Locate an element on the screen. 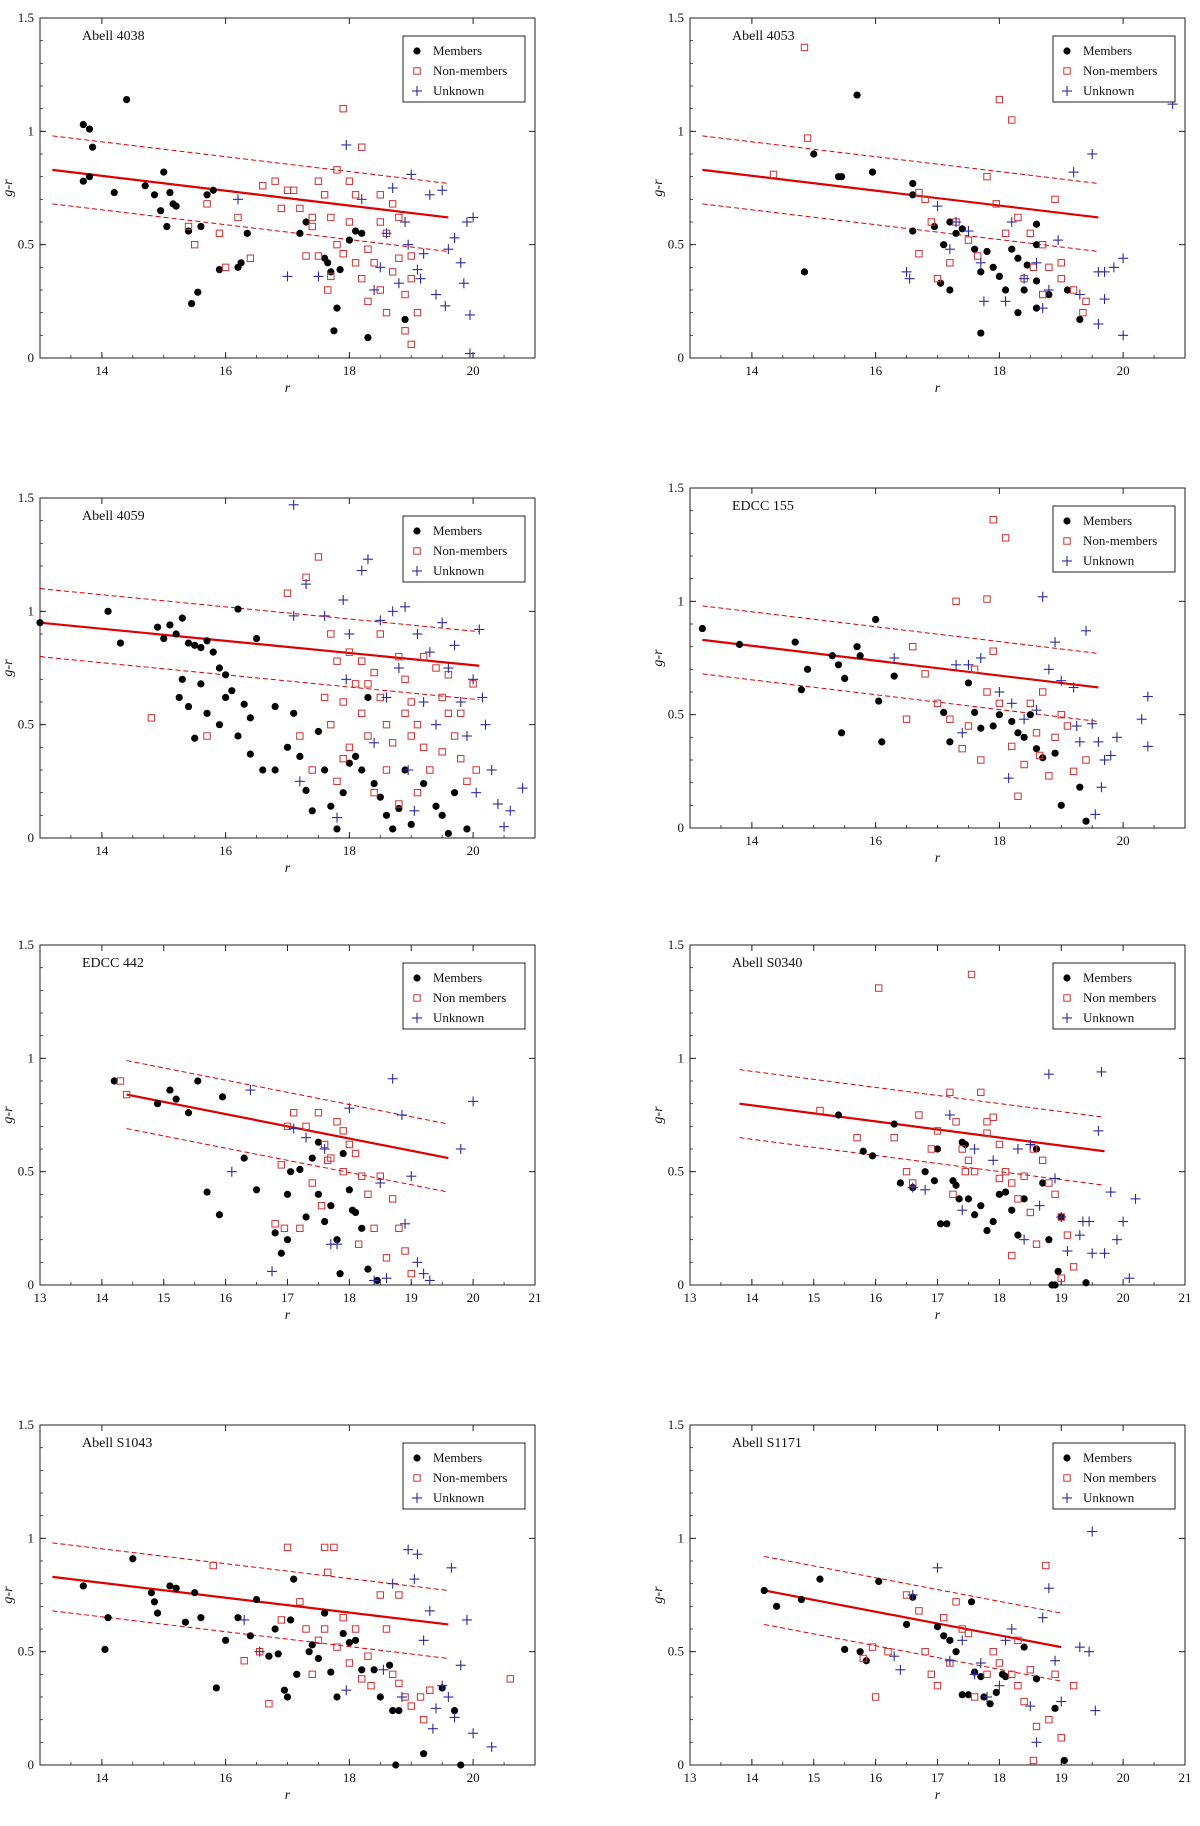 Image resolution: width=1200 pixels, height=1826 pixels. y-tick-label: 1.5 is located at coordinates (676, 1424).